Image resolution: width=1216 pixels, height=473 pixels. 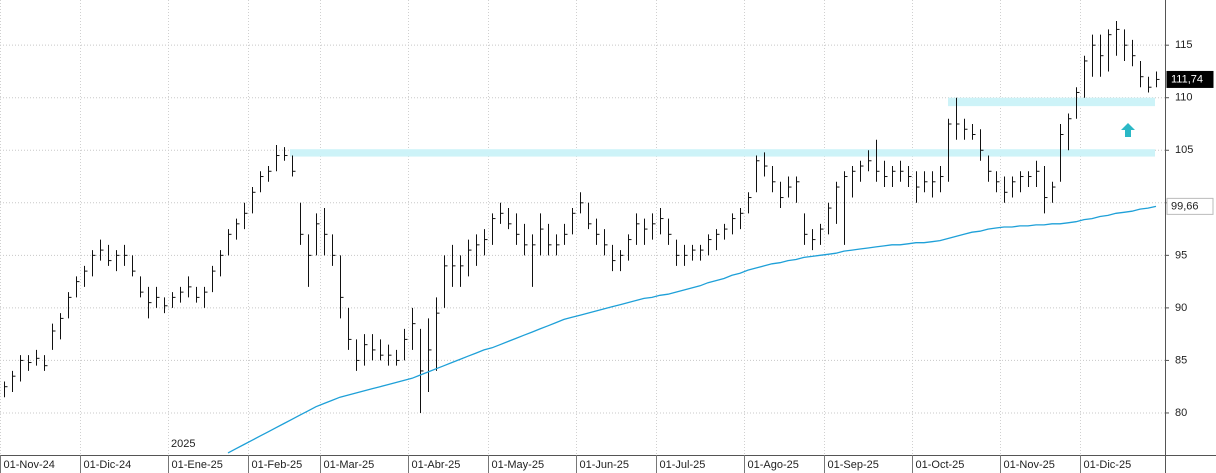 I want to click on y-tick-label: 115, so click(x=1184, y=45).